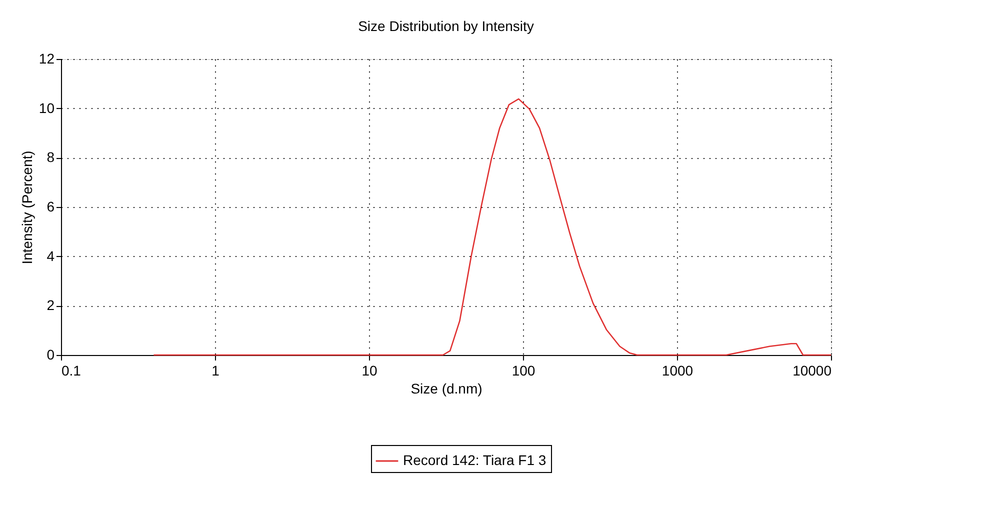 Image resolution: width=981 pixels, height=529 pixels. Describe the element at coordinates (474, 460) in the screenshot. I see `legend-label: Record 142: Tiara F1 3` at that location.